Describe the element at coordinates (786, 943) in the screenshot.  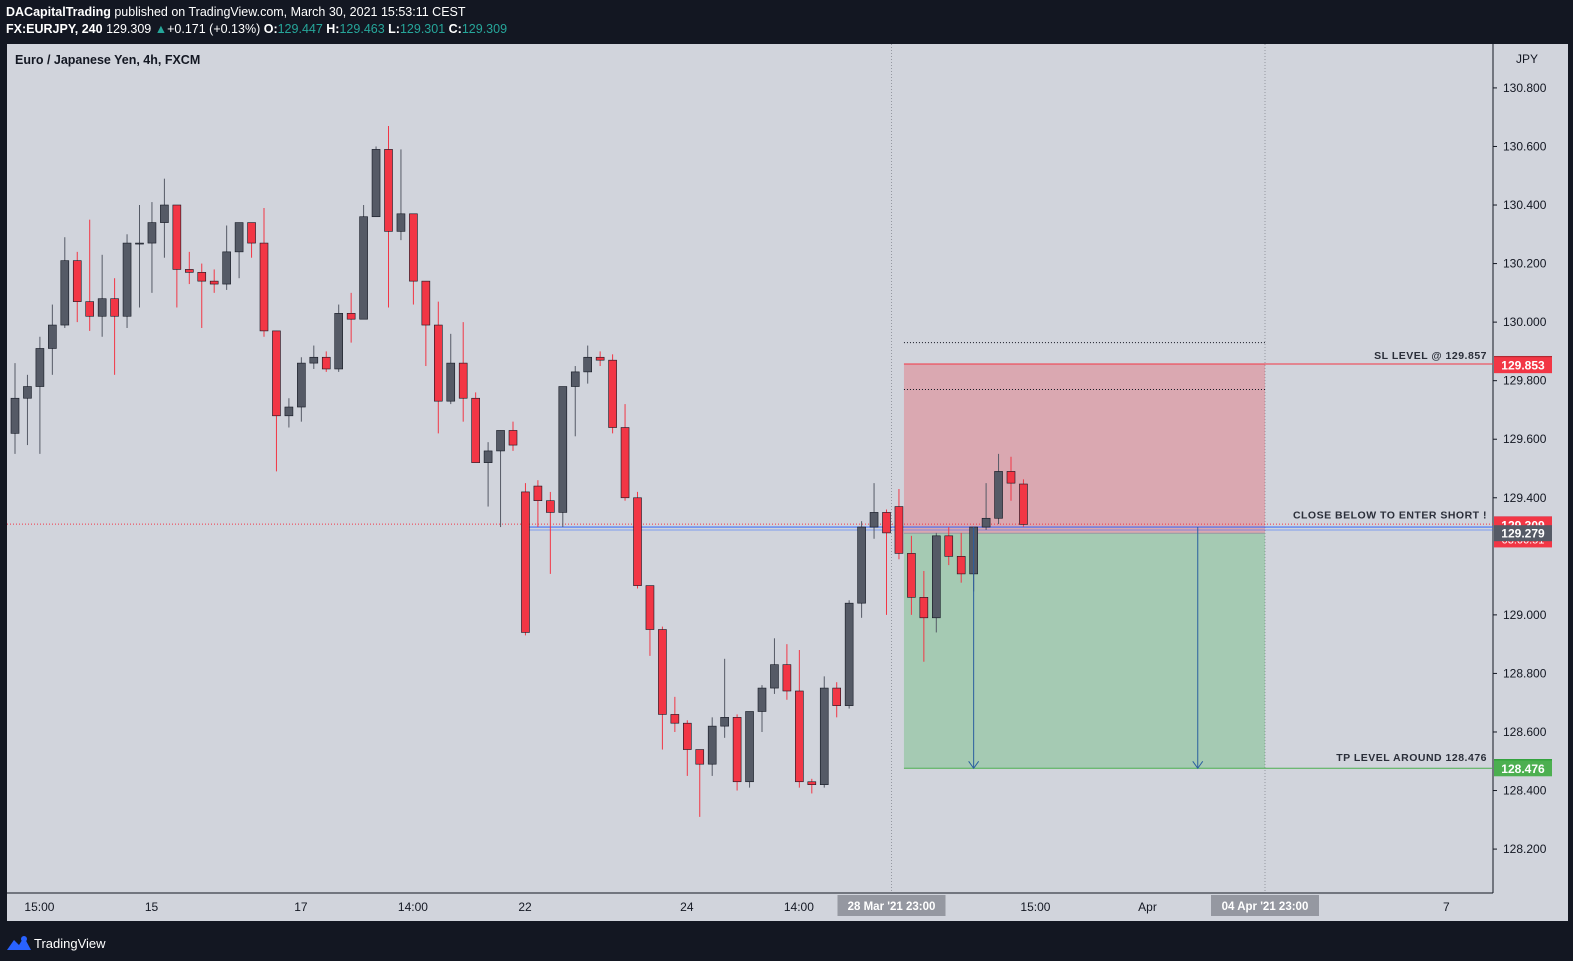
I see `footer-bar: TradingView` at that location.